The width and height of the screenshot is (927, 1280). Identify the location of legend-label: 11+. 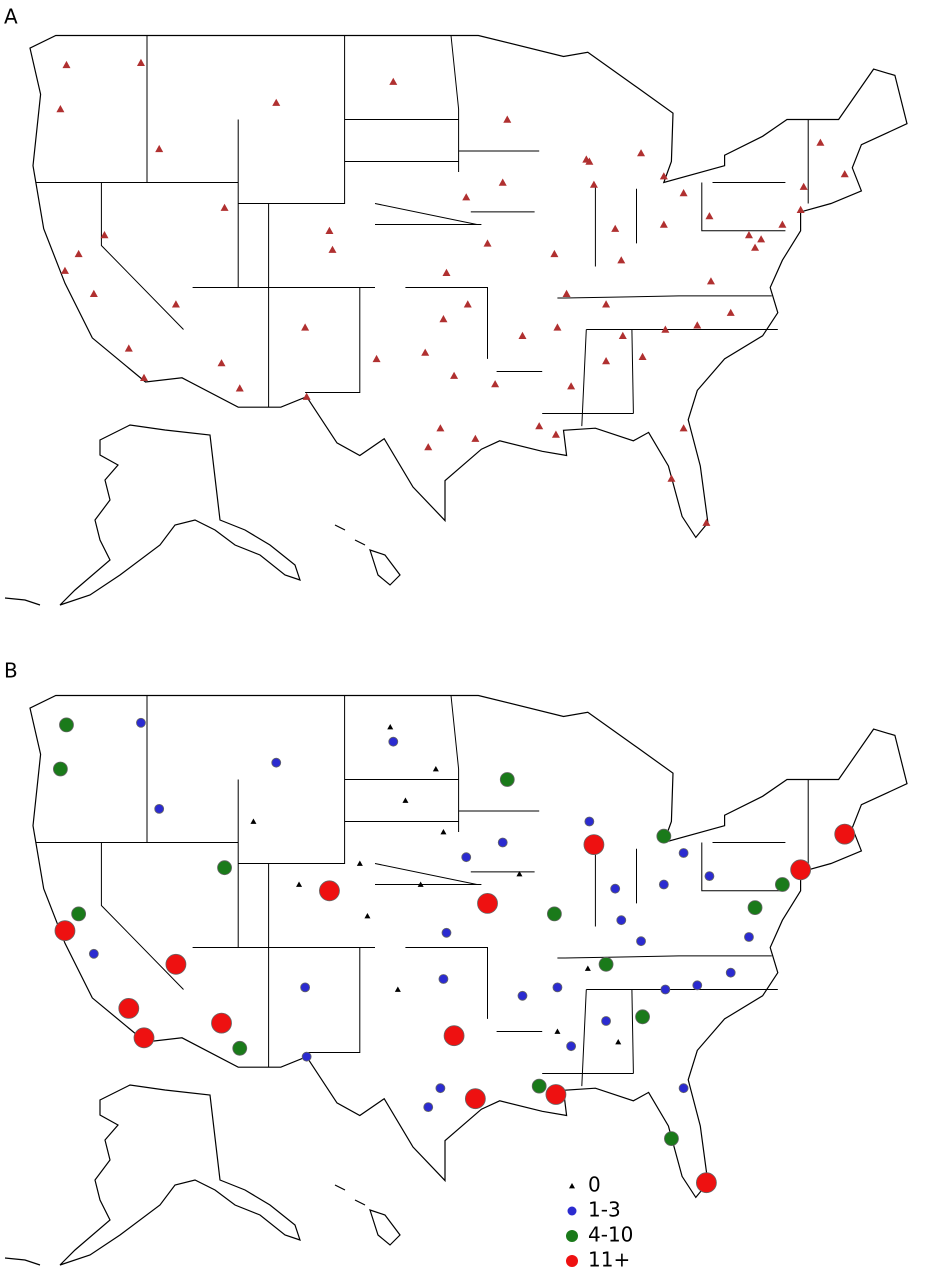
(609, 1260).